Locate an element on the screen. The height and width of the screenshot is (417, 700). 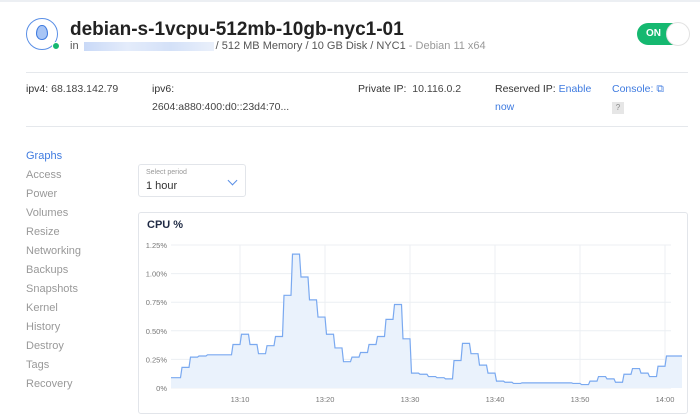
toggle-label: ON is located at coordinates (653, 33).